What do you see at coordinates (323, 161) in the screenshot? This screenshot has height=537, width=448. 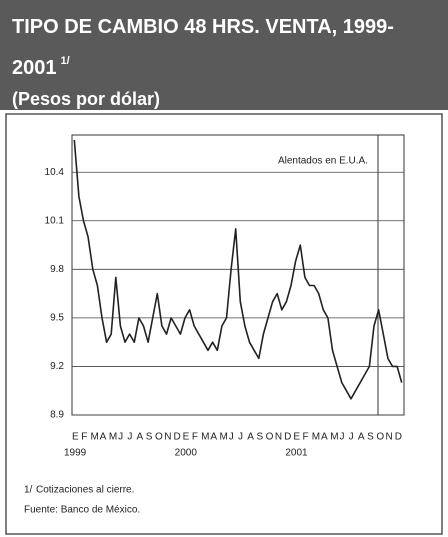 I see `annotation: Alentados en E.U.A.` at bounding box center [323, 161].